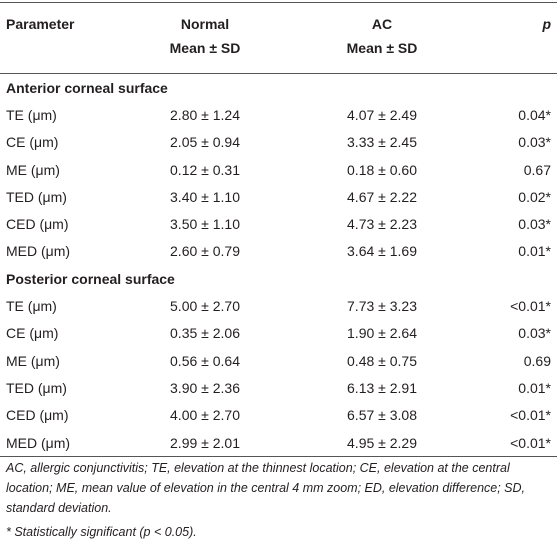 This screenshot has height=545, width=557. I want to click on data-row: TED (μm) 3.90 ± 2.36 6.13 ± 2.91 0.01*, so click(278, 387).